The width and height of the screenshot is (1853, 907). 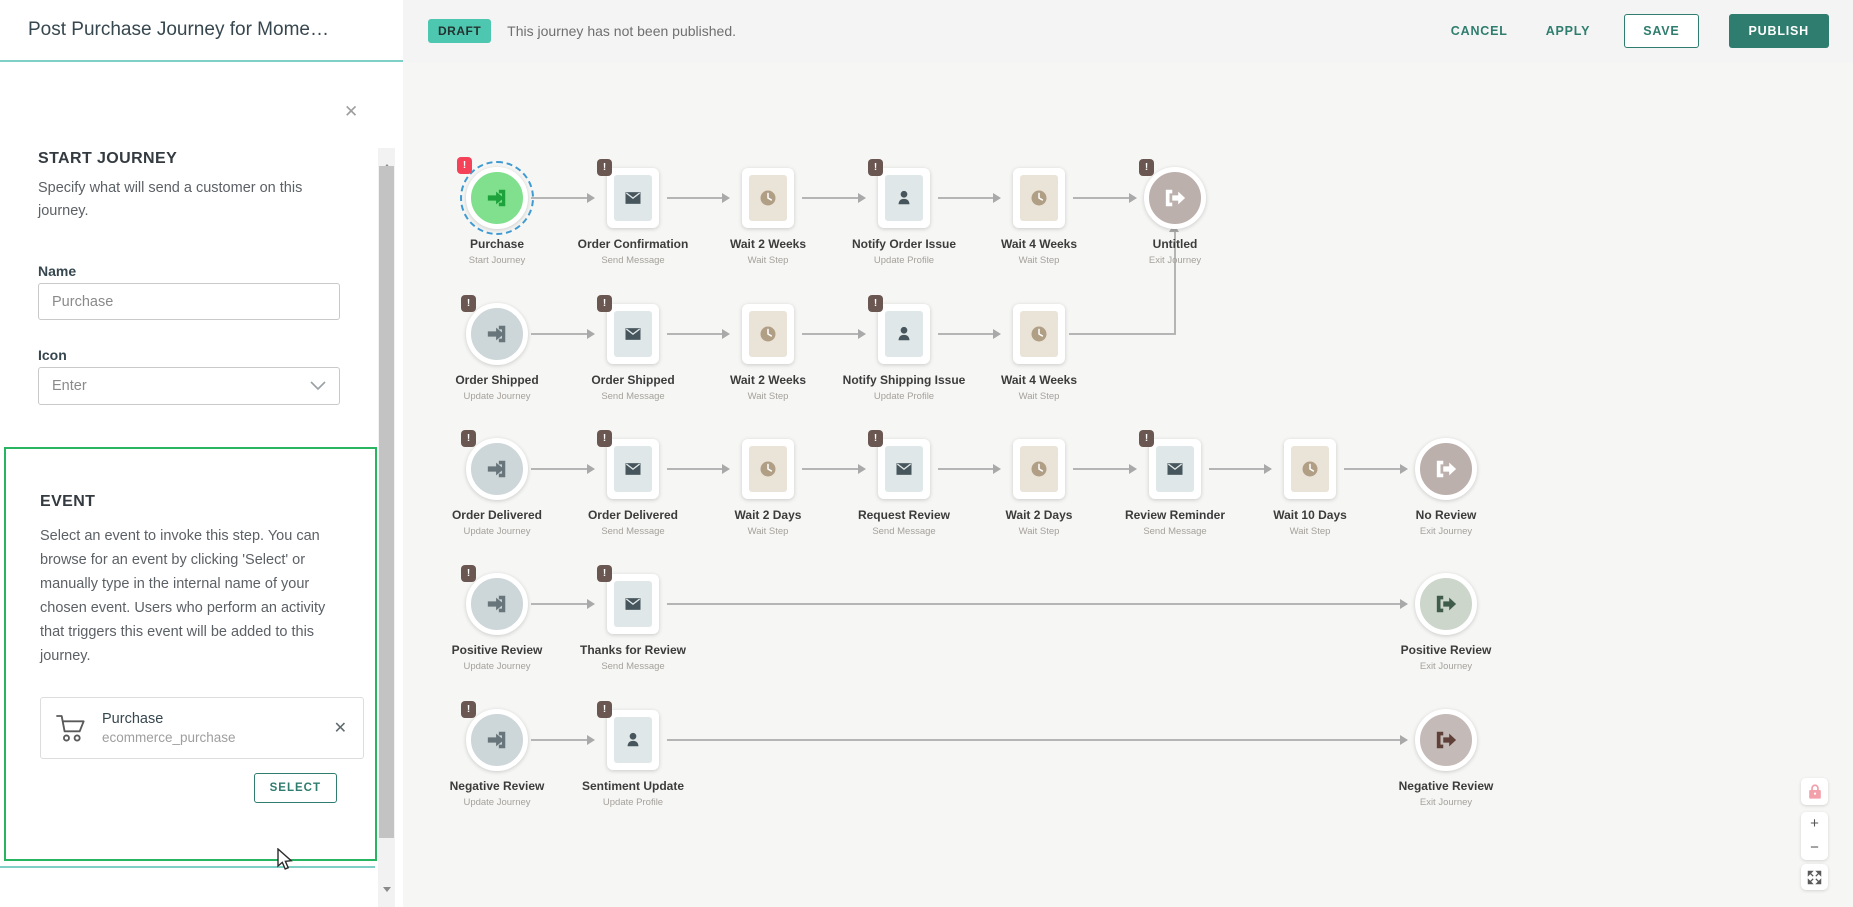 I want to click on scroll-up-icon, so click(x=386, y=158).